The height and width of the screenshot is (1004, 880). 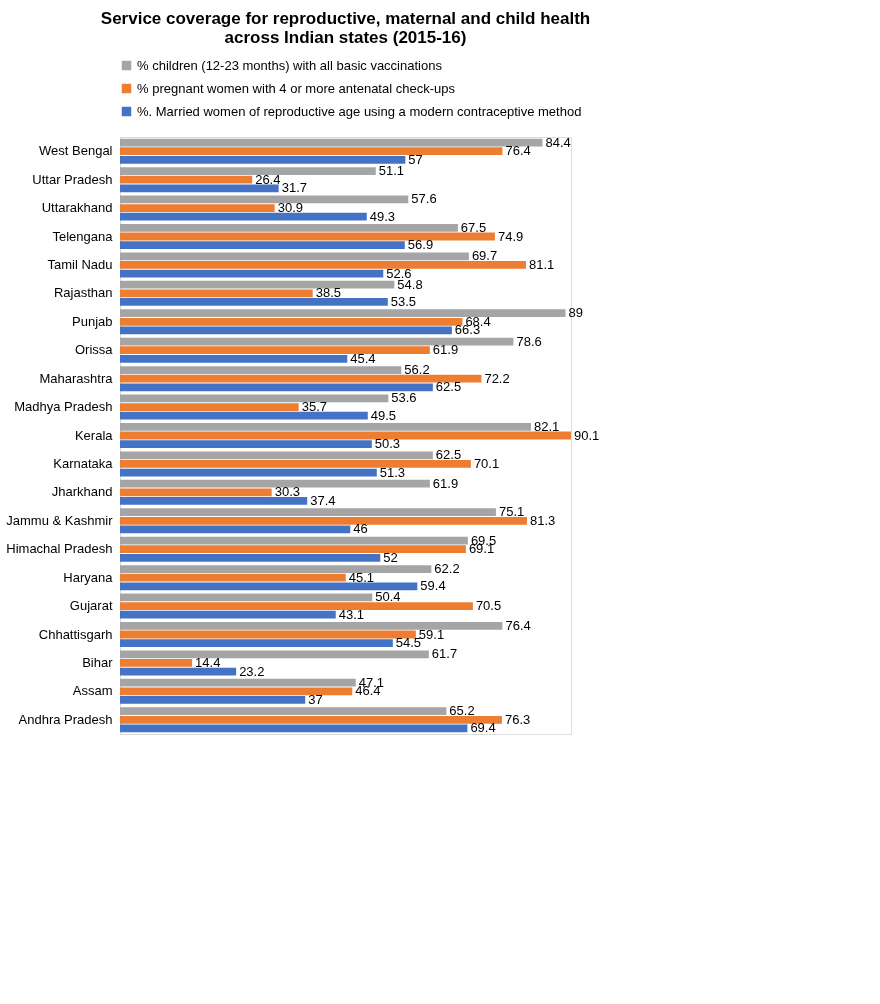 I want to click on data-label: 59.4, so click(x=433, y=586).